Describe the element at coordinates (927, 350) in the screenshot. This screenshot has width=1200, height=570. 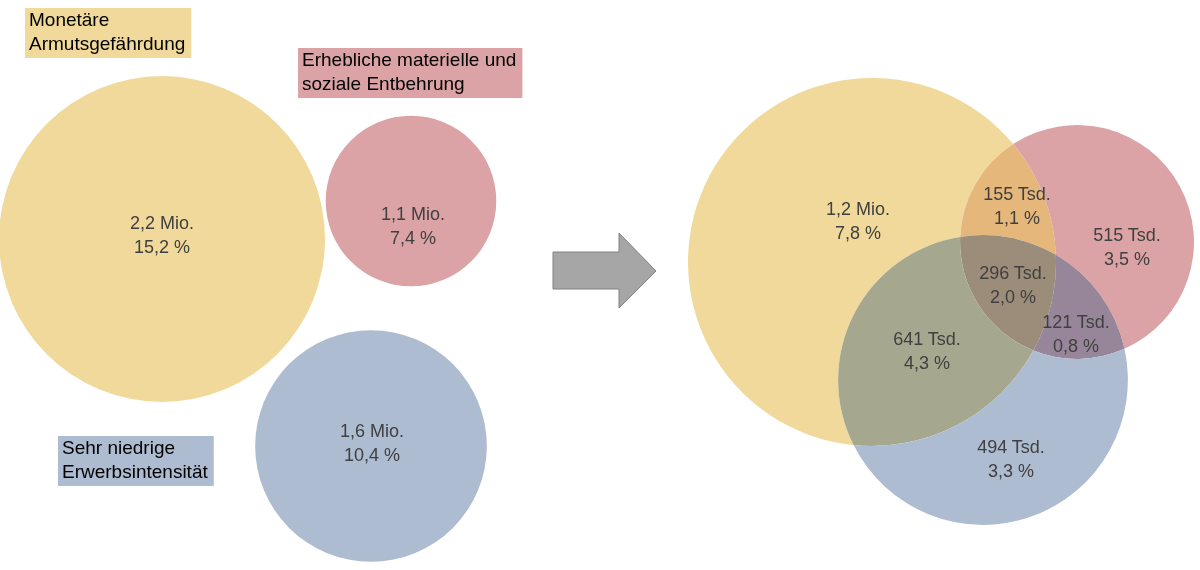
I see `data-label: 641 Tsd. 4,3 %` at that location.